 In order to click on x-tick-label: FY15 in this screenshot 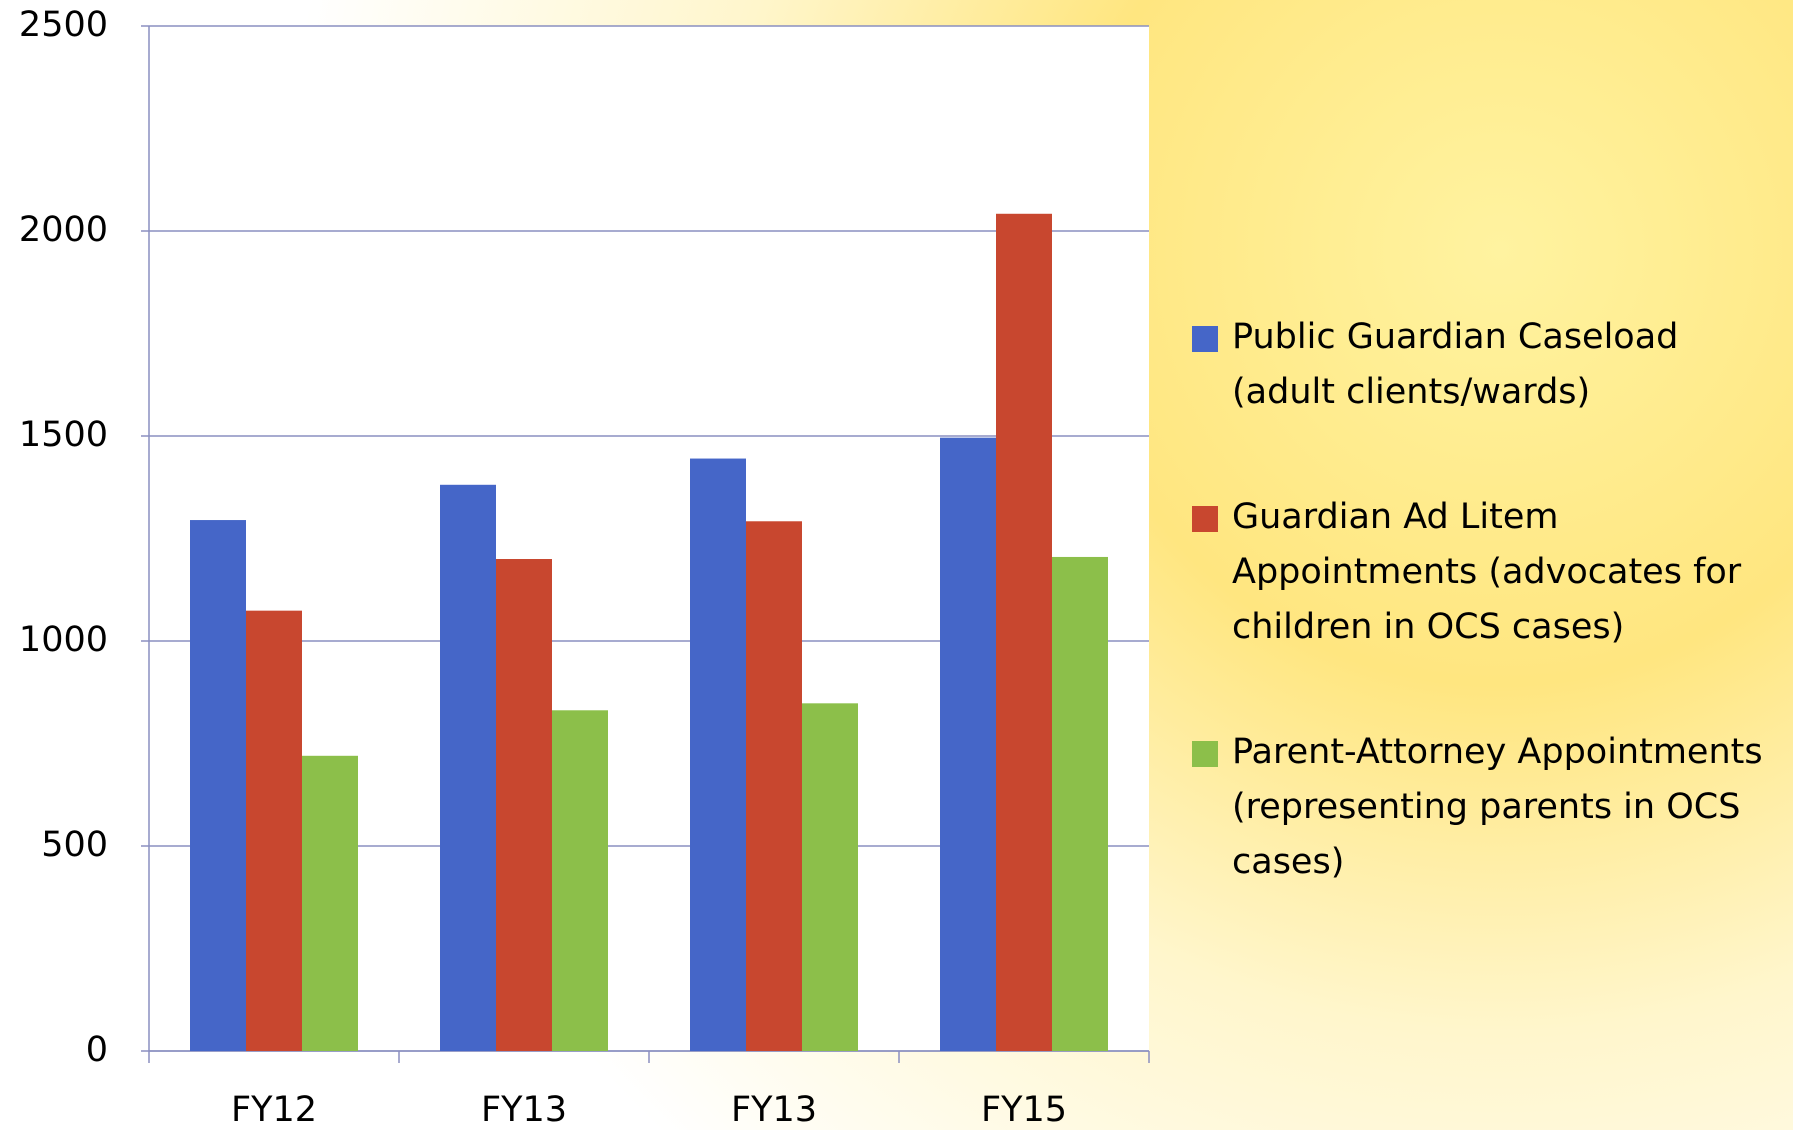, I will do `click(1024, 1110)`.